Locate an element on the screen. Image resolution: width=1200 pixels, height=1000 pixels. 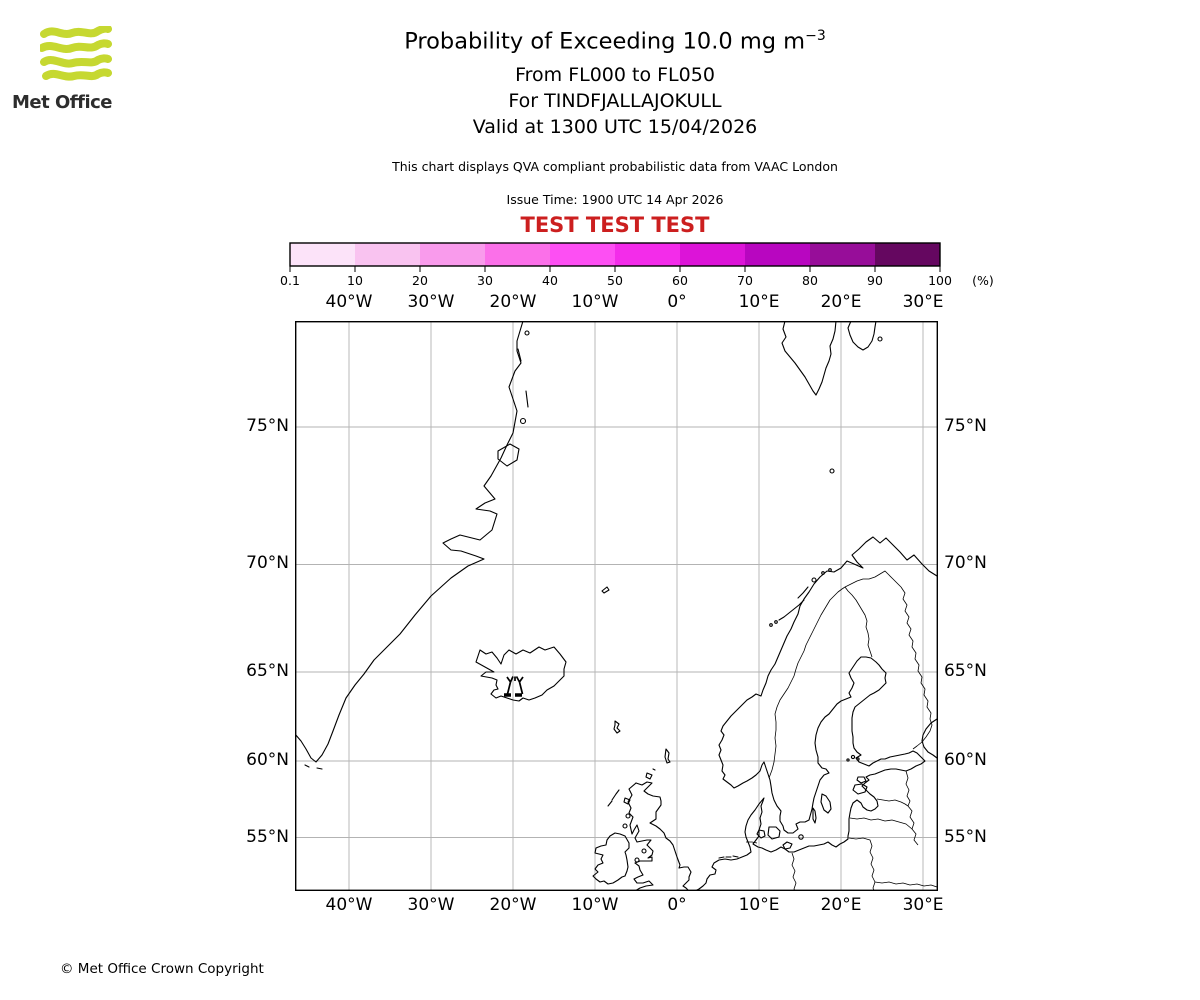
colorbar-tick-label: 30 is located at coordinates (485, 280).